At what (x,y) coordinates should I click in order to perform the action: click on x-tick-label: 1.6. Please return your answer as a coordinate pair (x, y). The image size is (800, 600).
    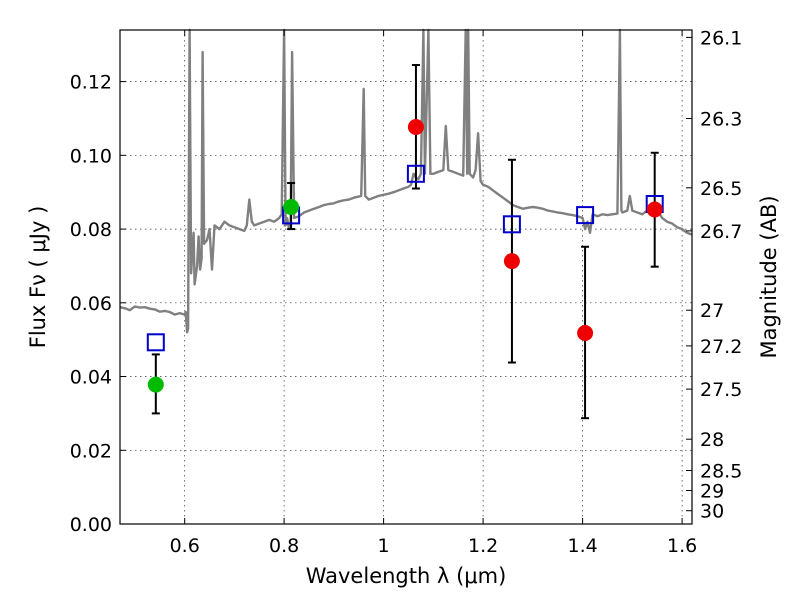
    Looking at the image, I should click on (682, 546).